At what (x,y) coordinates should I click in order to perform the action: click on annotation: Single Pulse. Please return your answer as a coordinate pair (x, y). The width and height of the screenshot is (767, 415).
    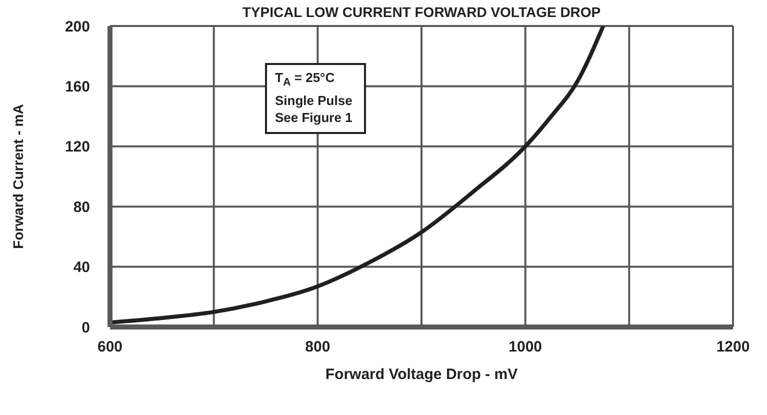
    Looking at the image, I should click on (313, 100).